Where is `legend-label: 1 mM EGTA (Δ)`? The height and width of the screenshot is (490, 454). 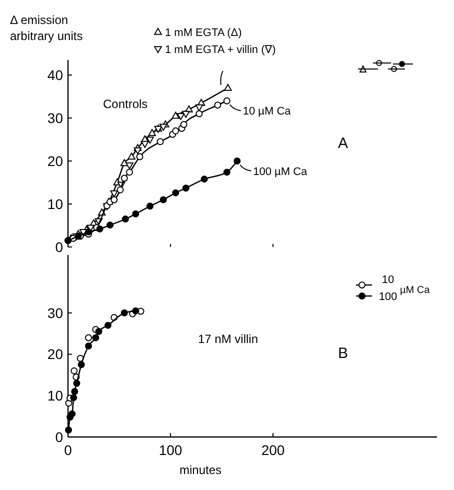
legend-label: 1 mM EGTA (Δ) is located at coordinates (203, 33).